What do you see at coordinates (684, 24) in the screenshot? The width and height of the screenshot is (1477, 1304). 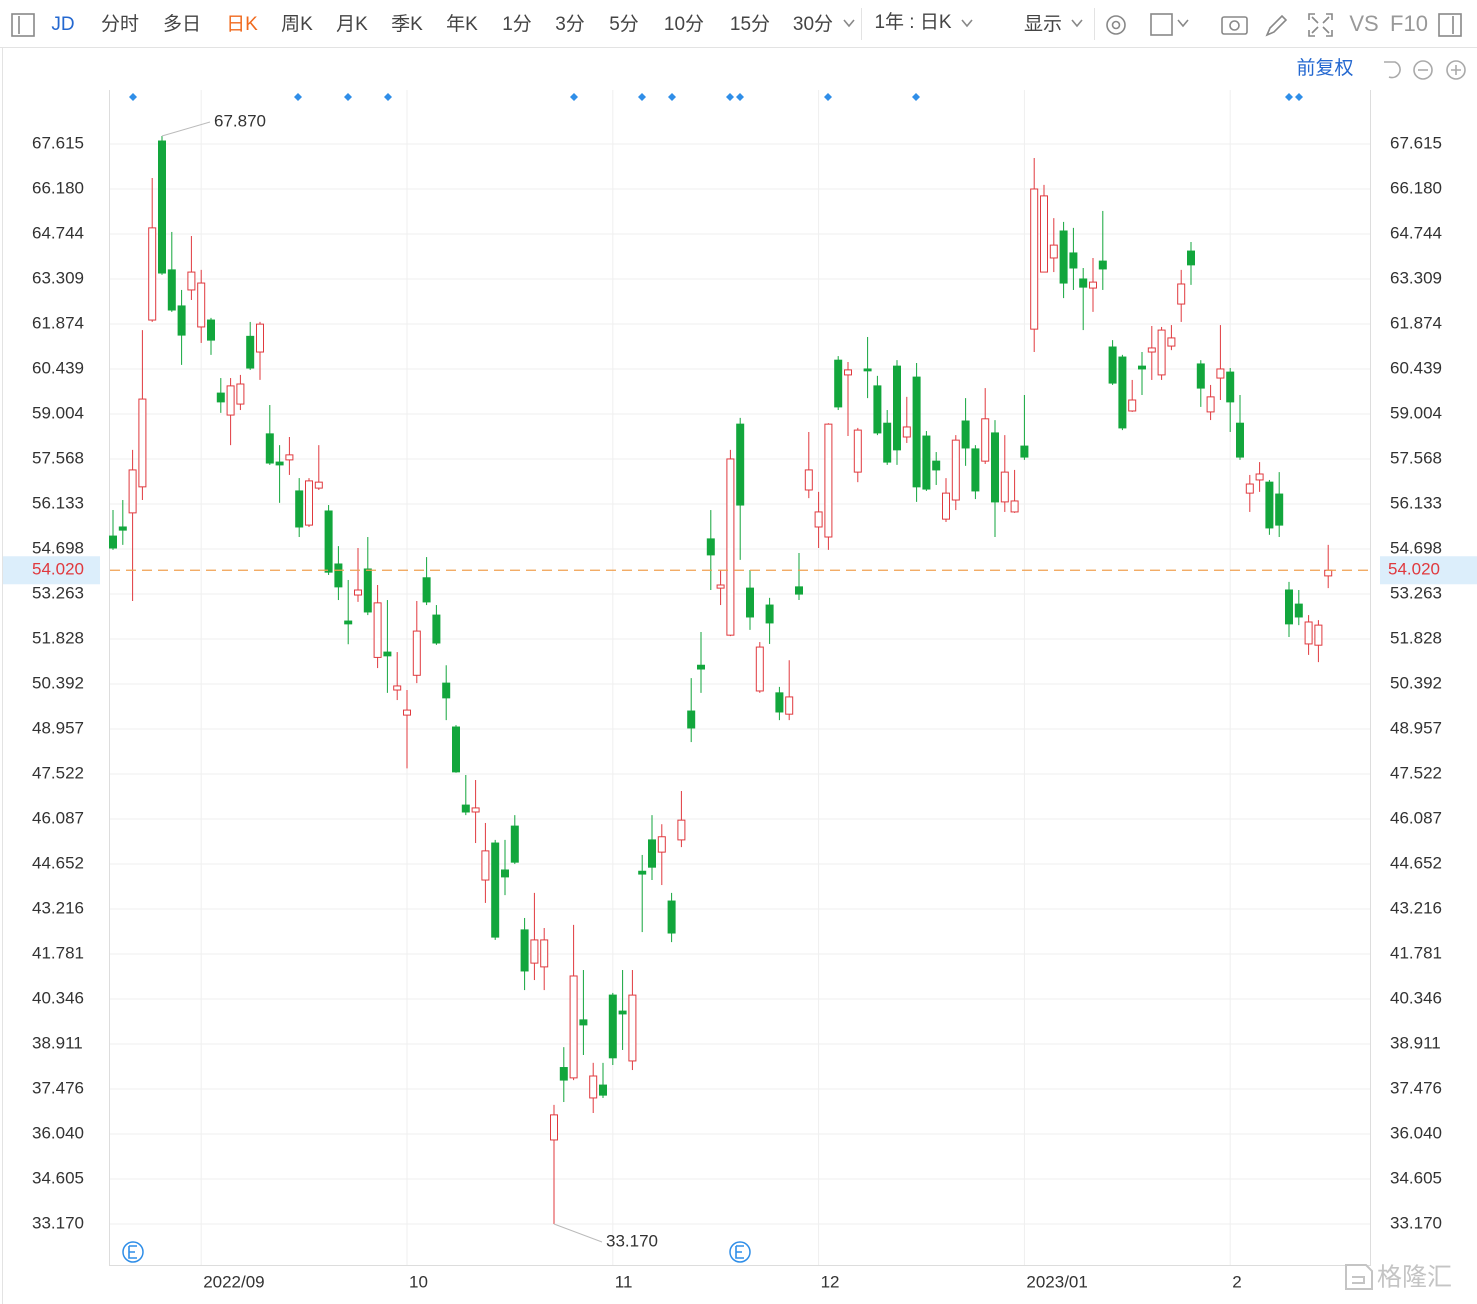 I see `period-tab: 10分` at bounding box center [684, 24].